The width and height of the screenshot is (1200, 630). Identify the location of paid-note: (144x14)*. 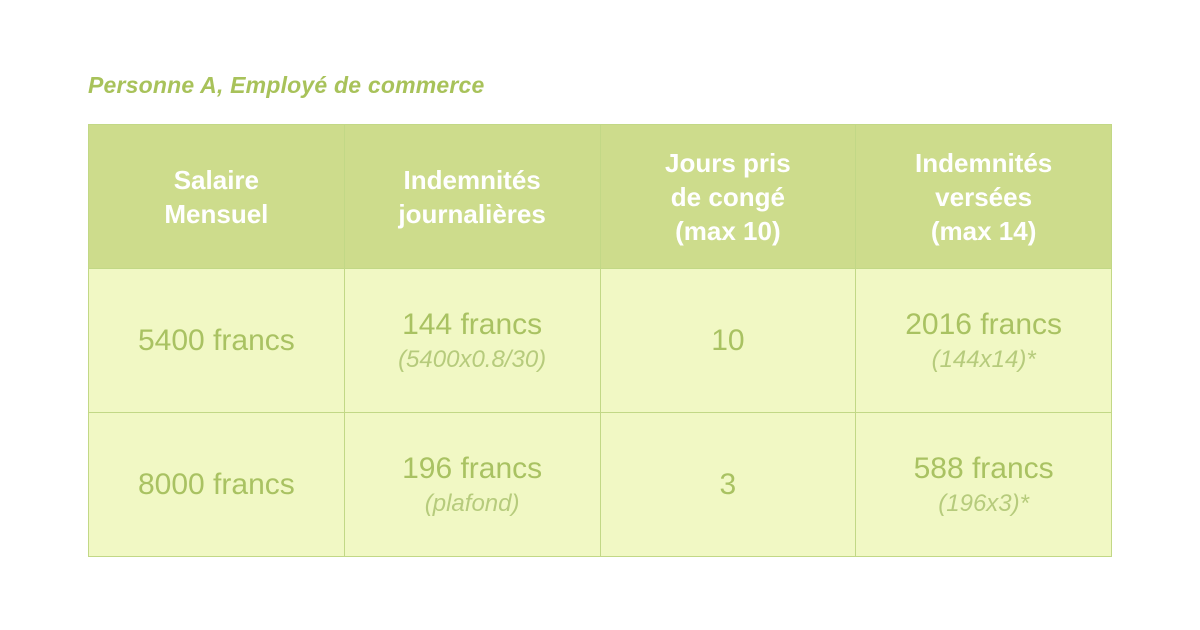
(983, 359).